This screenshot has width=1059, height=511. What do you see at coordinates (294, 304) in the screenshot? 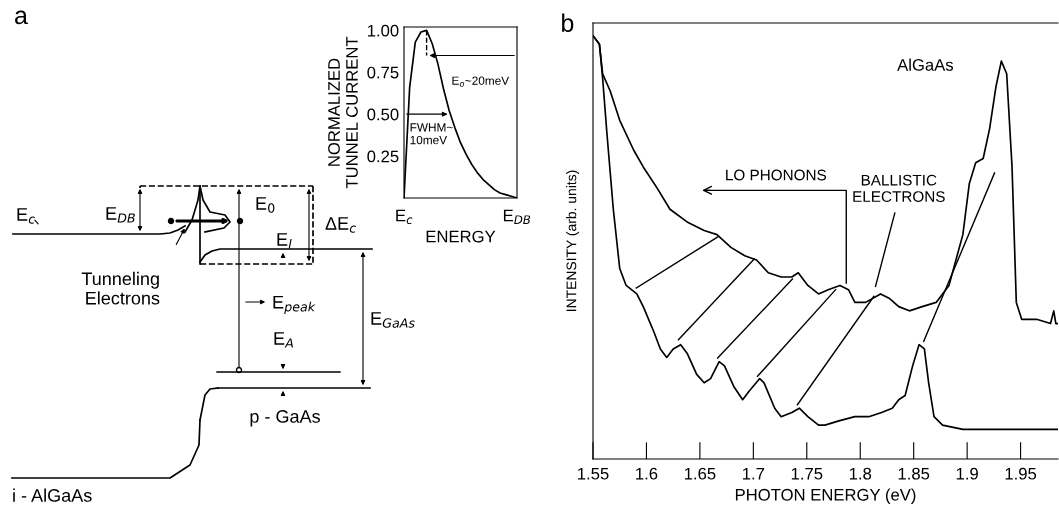
I see `text: E$_{peak}$` at bounding box center [294, 304].